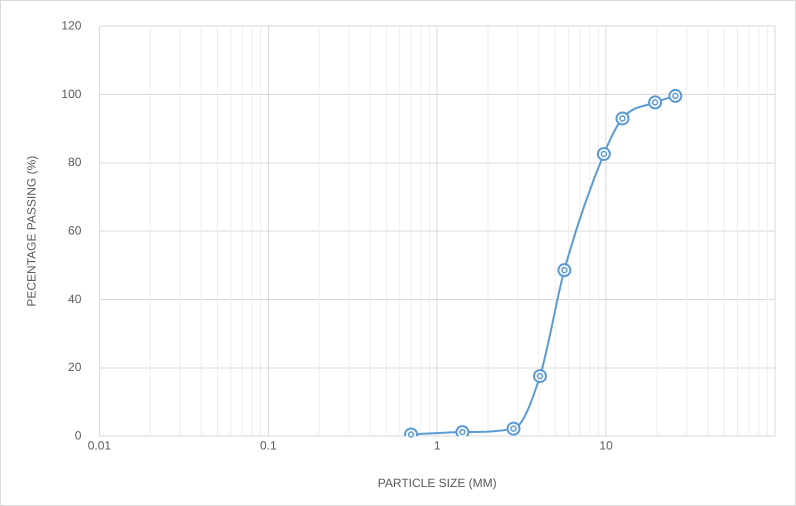 This screenshot has height=506, width=796. Describe the element at coordinates (437, 483) in the screenshot. I see `x-axis-title: PARTICLE SIZE (MM)` at that location.